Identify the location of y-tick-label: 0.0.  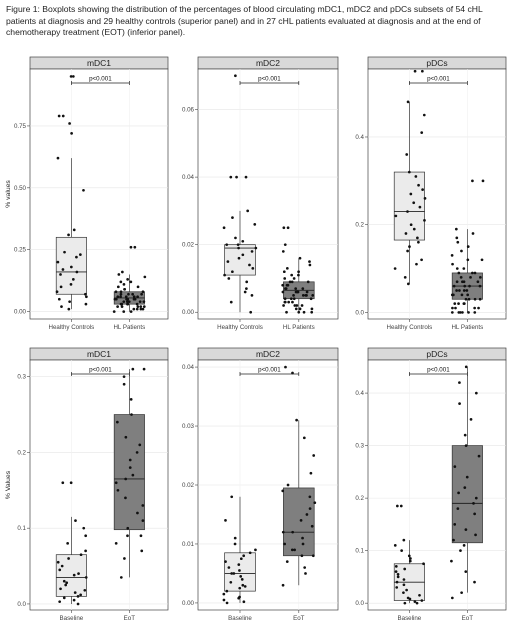
(359, 603).